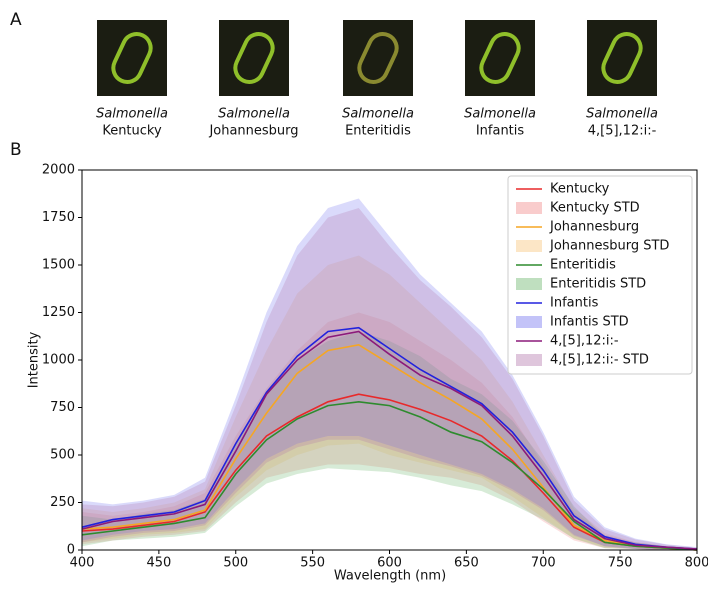  What do you see at coordinates (598, 284) in the screenshot?
I see `legend-label: Enteritidis STD` at bounding box center [598, 284].